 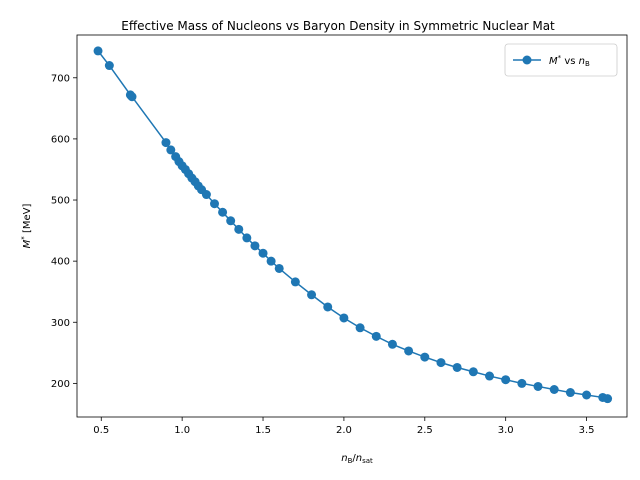 What do you see at coordinates (60, 262) in the screenshot?
I see `y-tick-label: 400` at bounding box center [60, 262].